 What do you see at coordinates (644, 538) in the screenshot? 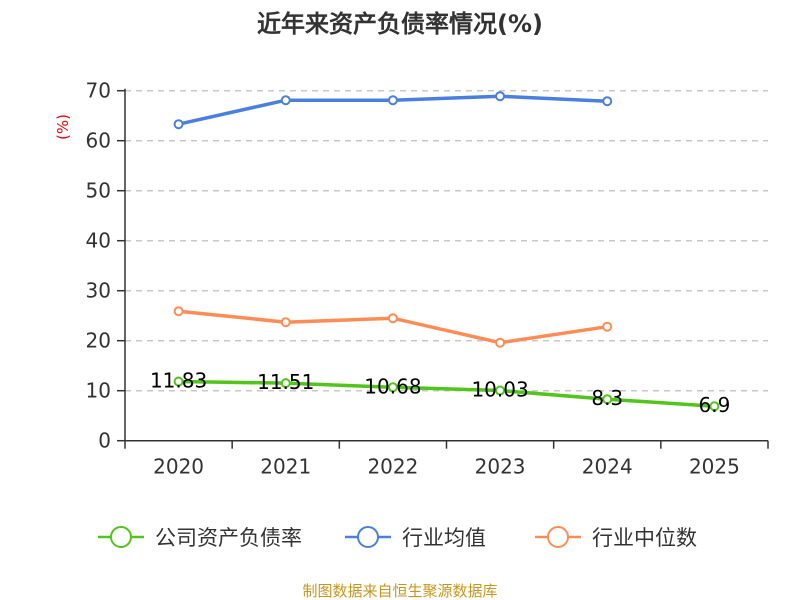
I see `legend-label: 行业中位数` at bounding box center [644, 538].